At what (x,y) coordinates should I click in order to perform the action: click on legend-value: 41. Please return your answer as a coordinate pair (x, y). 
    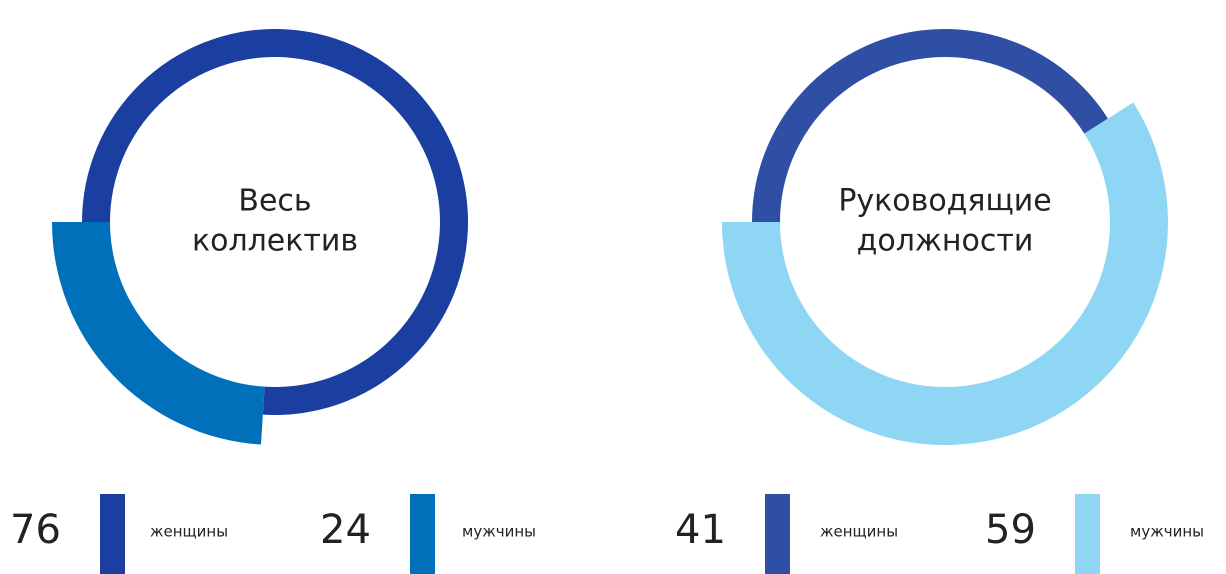
    Looking at the image, I should click on (700, 530).